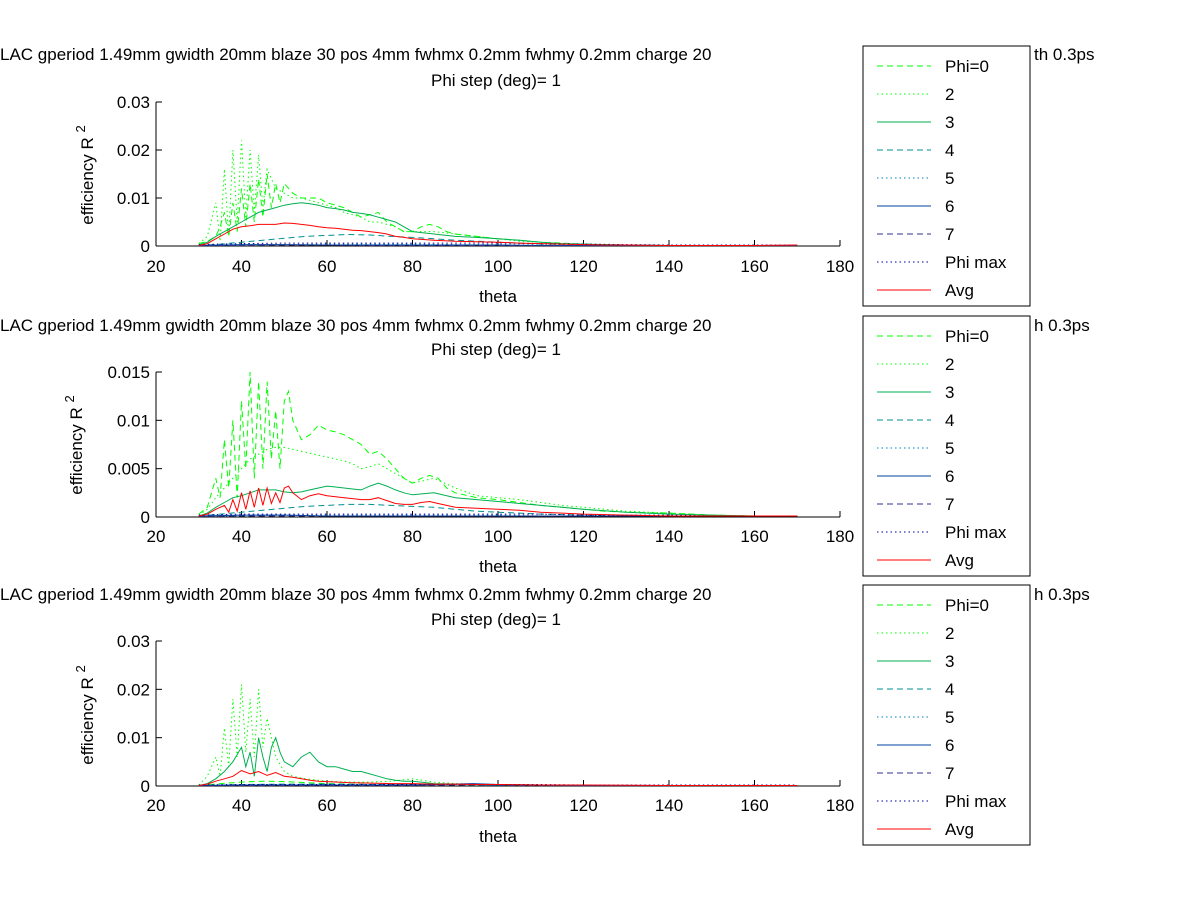 This screenshot has width=1200, height=901. Describe the element at coordinates (128, 372) in the screenshot. I see `y-tick-label: 0.015` at that location.